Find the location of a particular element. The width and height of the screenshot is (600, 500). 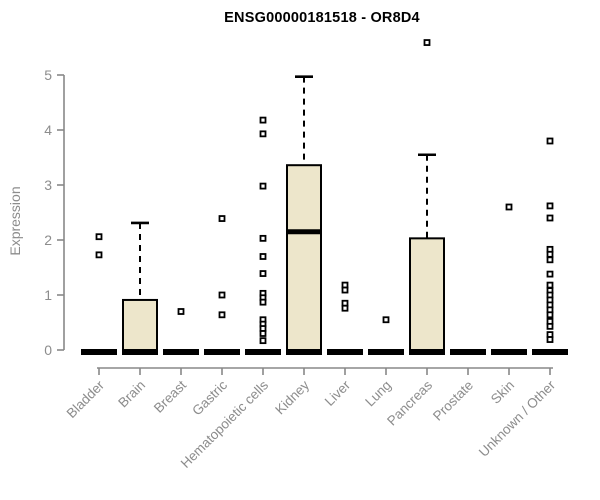

x-tick-label: Liver is located at coordinates (338, 393).